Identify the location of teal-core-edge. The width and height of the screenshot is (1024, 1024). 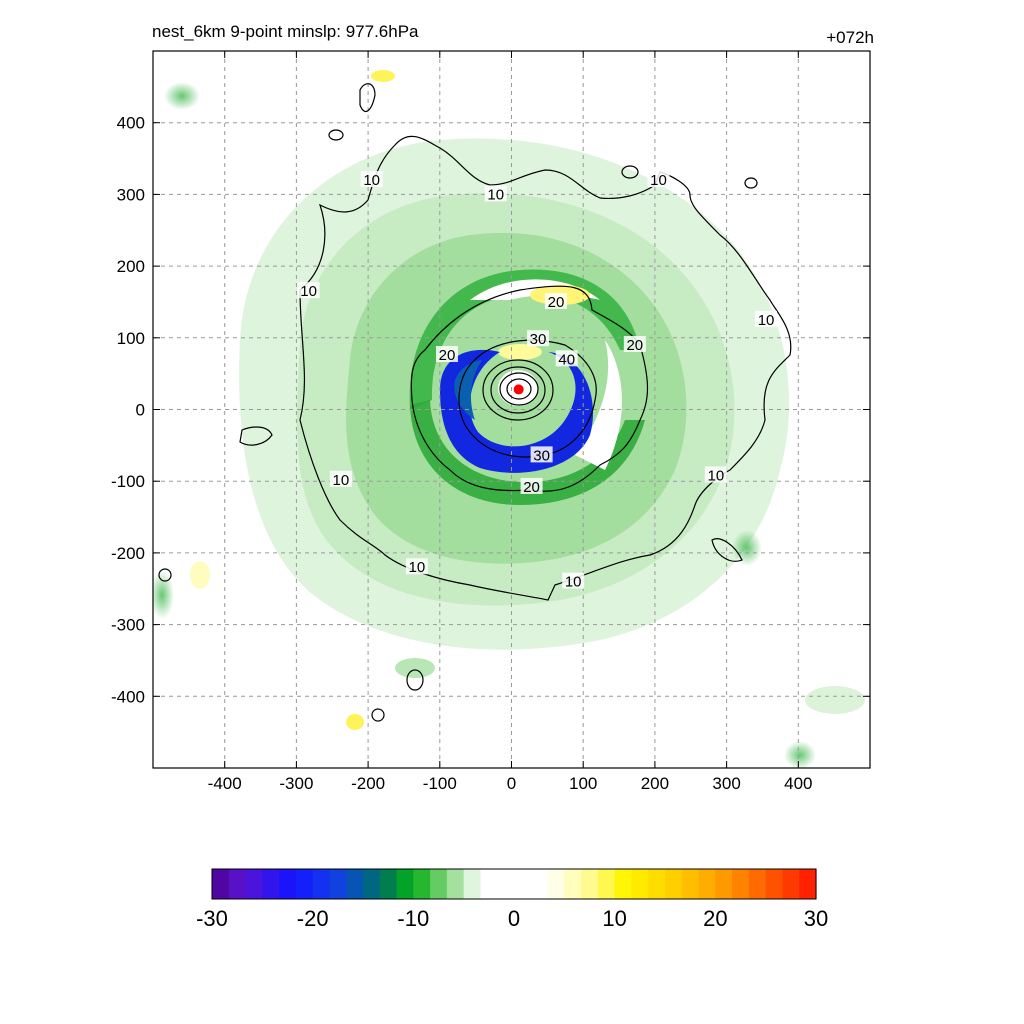
(468, 390).